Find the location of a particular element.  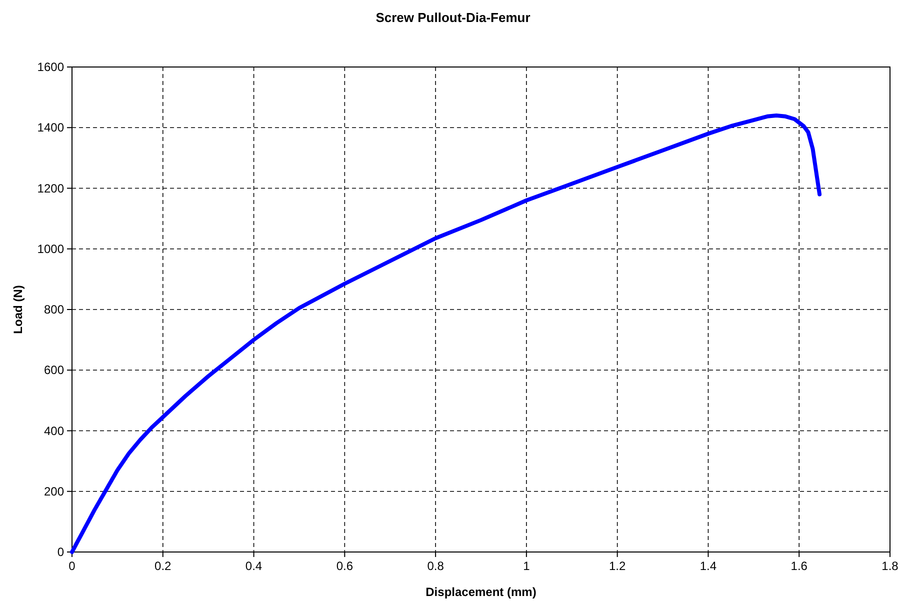

x-tick-label: 0.2 is located at coordinates (163, 566).